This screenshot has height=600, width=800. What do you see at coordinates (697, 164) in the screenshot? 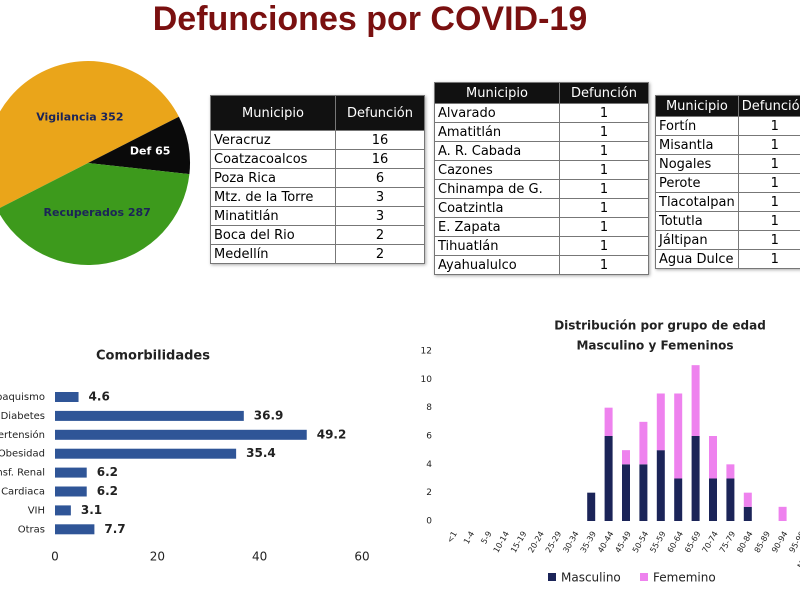
I see `table-cell: Nogales` at bounding box center [697, 164].